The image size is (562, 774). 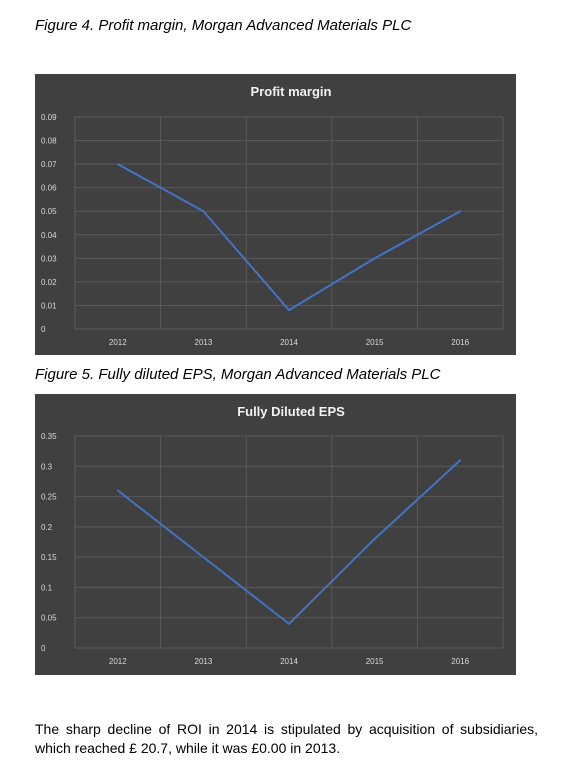 What do you see at coordinates (49, 164) in the screenshot?
I see `profit-margin-y-tick-label: 0.07` at bounding box center [49, 164].